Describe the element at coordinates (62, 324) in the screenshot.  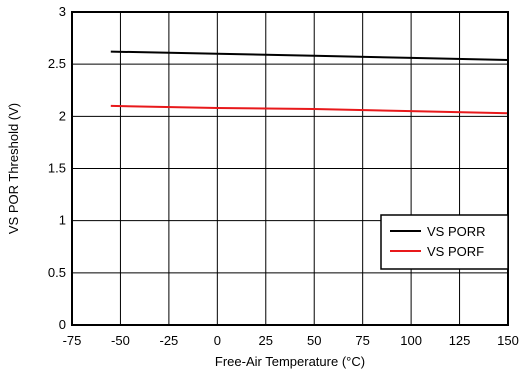
I see `y-tick-label: 0` at that location.